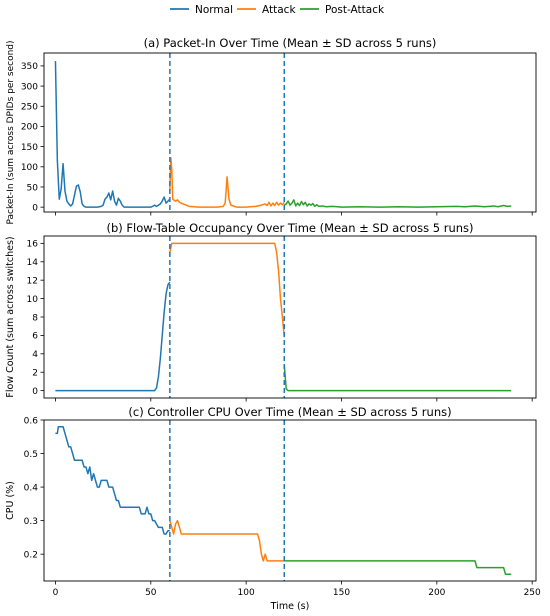 This screenshot has height=616, width=550. I want to click on x-tick-label: 250, so click(532, 593).